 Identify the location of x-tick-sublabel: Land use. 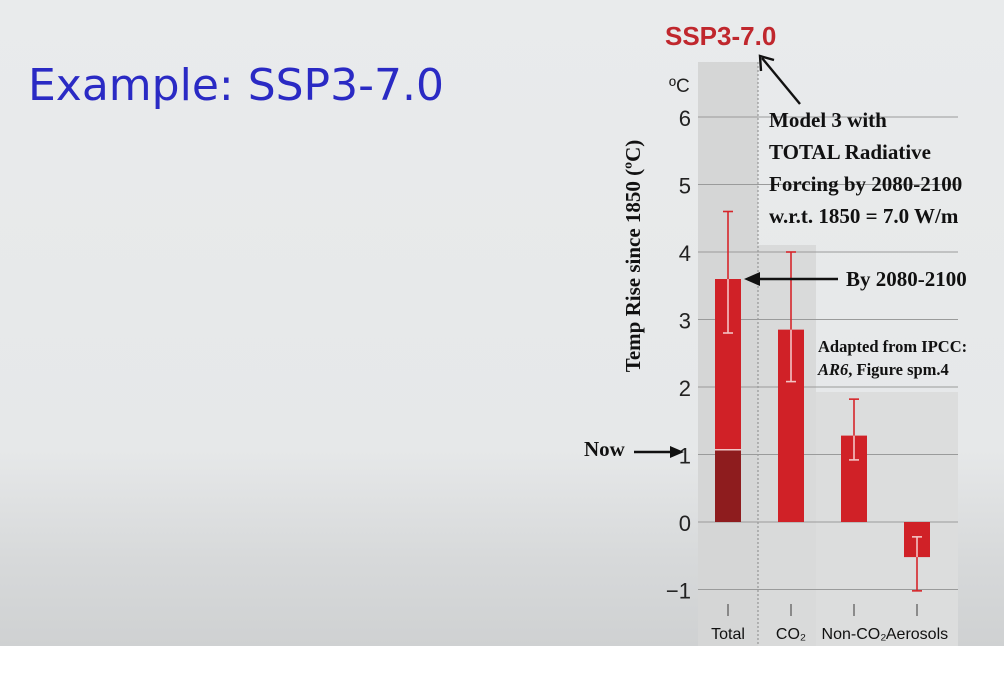
(917, 645).